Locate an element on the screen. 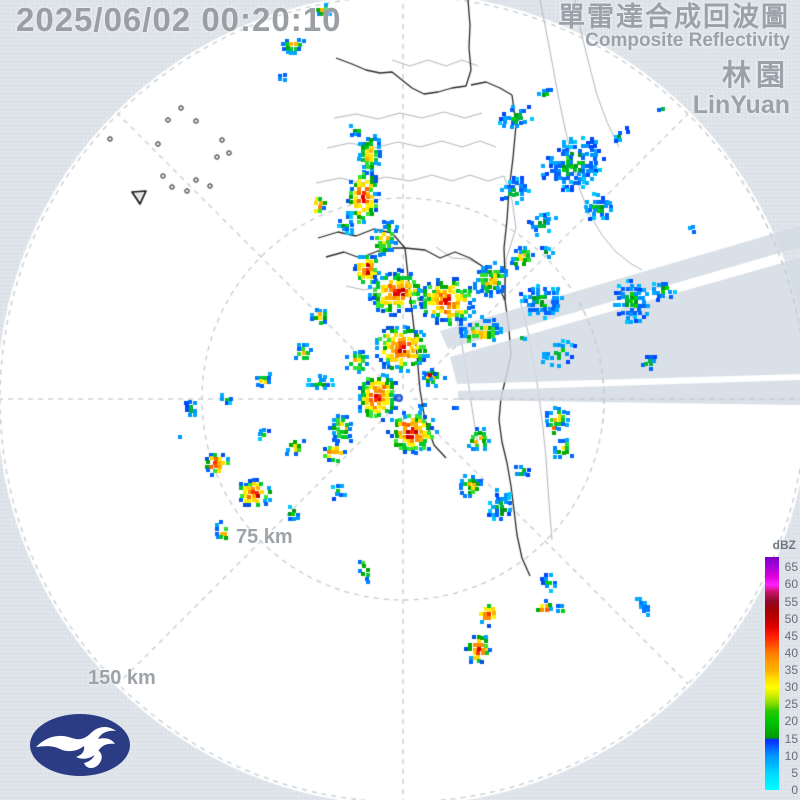 The width and height of the screenshot is (800, 800). colorbar-tick: 55 is located at coordinates (791, 601).